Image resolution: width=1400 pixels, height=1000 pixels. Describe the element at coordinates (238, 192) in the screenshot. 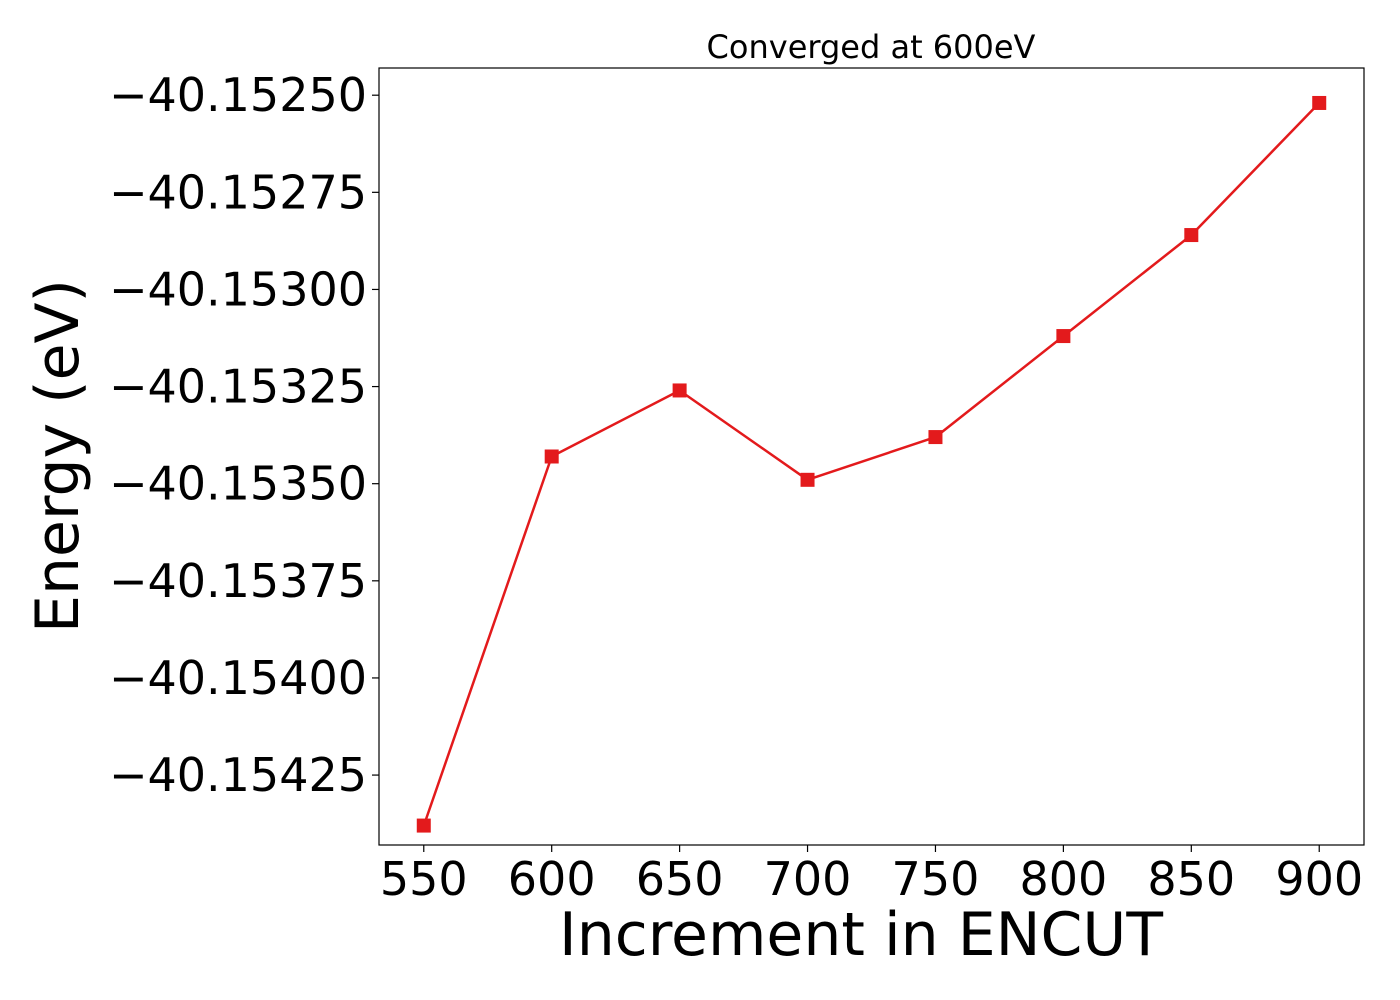

I see `y-tick-label: −40.15275` at that location.